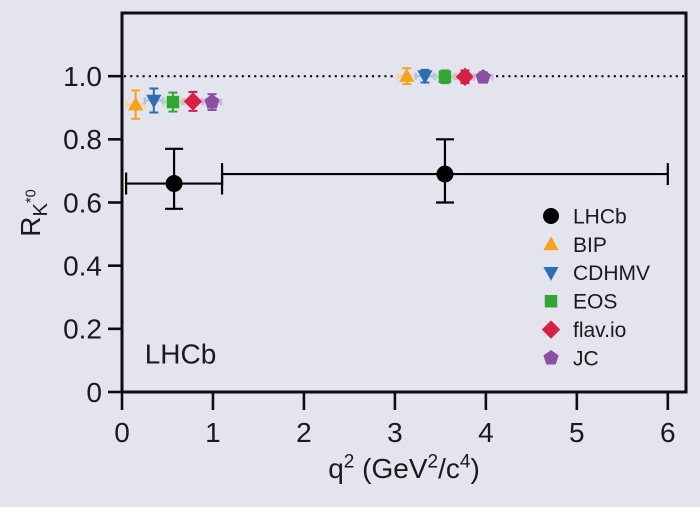 Image resolution: width=700 pixels, height=507 pixels. What do you see at coordinates (595, 287) in the screenshot?
I see `legend: LHCb BIP CDHMV EOS flav.io JC` at bounding box center [595, 287].